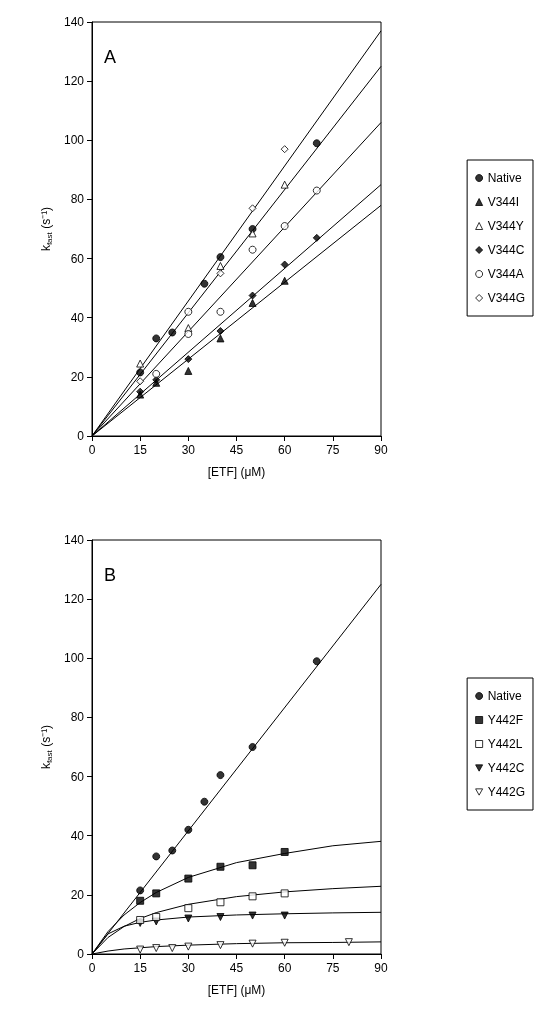 The height and width of the screenshot is (1036, 534). Describe the element at coordinates (503, 202) in the screenshot. I see `legend-label: V344I` at that location.